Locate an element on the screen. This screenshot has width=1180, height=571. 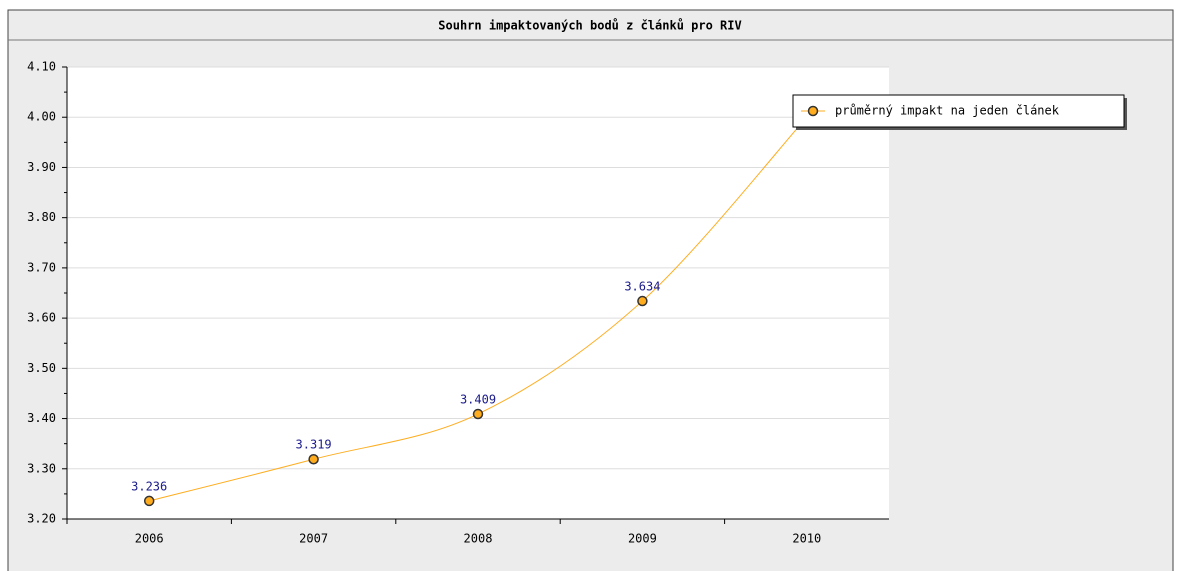
x-tick-label: 2009 is located at coordinates (642, 539).